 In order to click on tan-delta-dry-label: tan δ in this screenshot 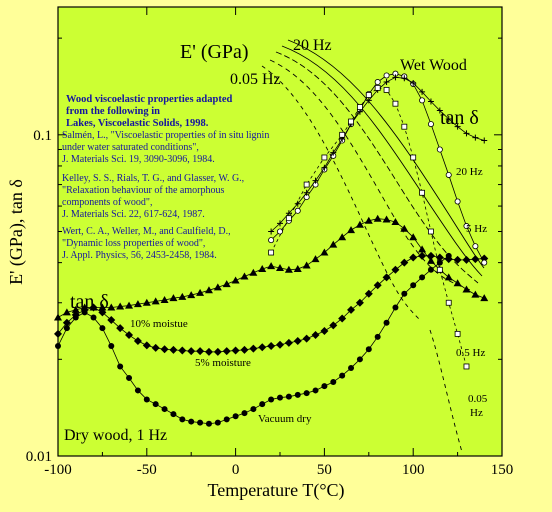, I will do `click(89, 302)`.